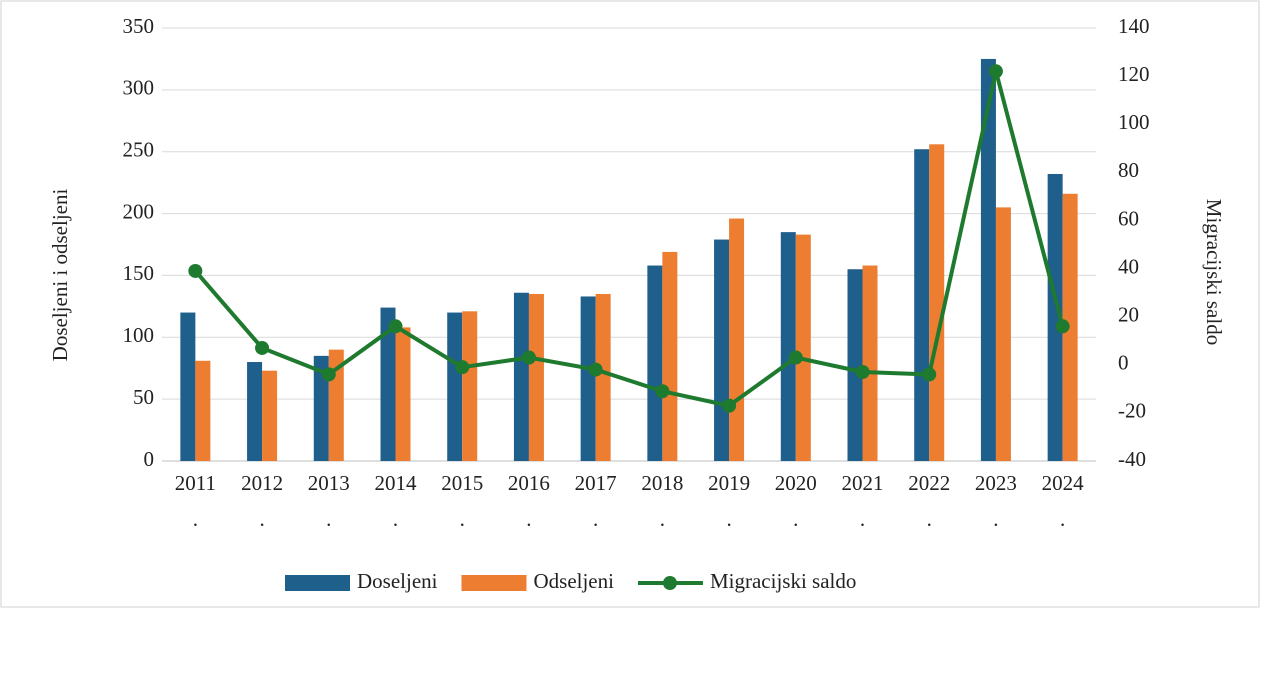 The width and height of the screenshot is (1281, 683). Describe the element at coordinates (262, 501) in the screenshot. I see `x-tick-label: 2012.` at that location.